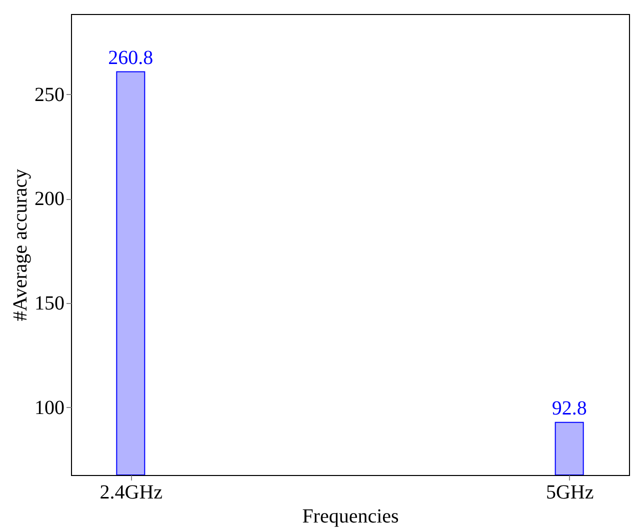 Image resolution: width=631 pixels, height=531 pixels. Describe the element at coordinates (21, 245) in the screenshot. I see `y-axis-title: #Average accuracy` at that location.